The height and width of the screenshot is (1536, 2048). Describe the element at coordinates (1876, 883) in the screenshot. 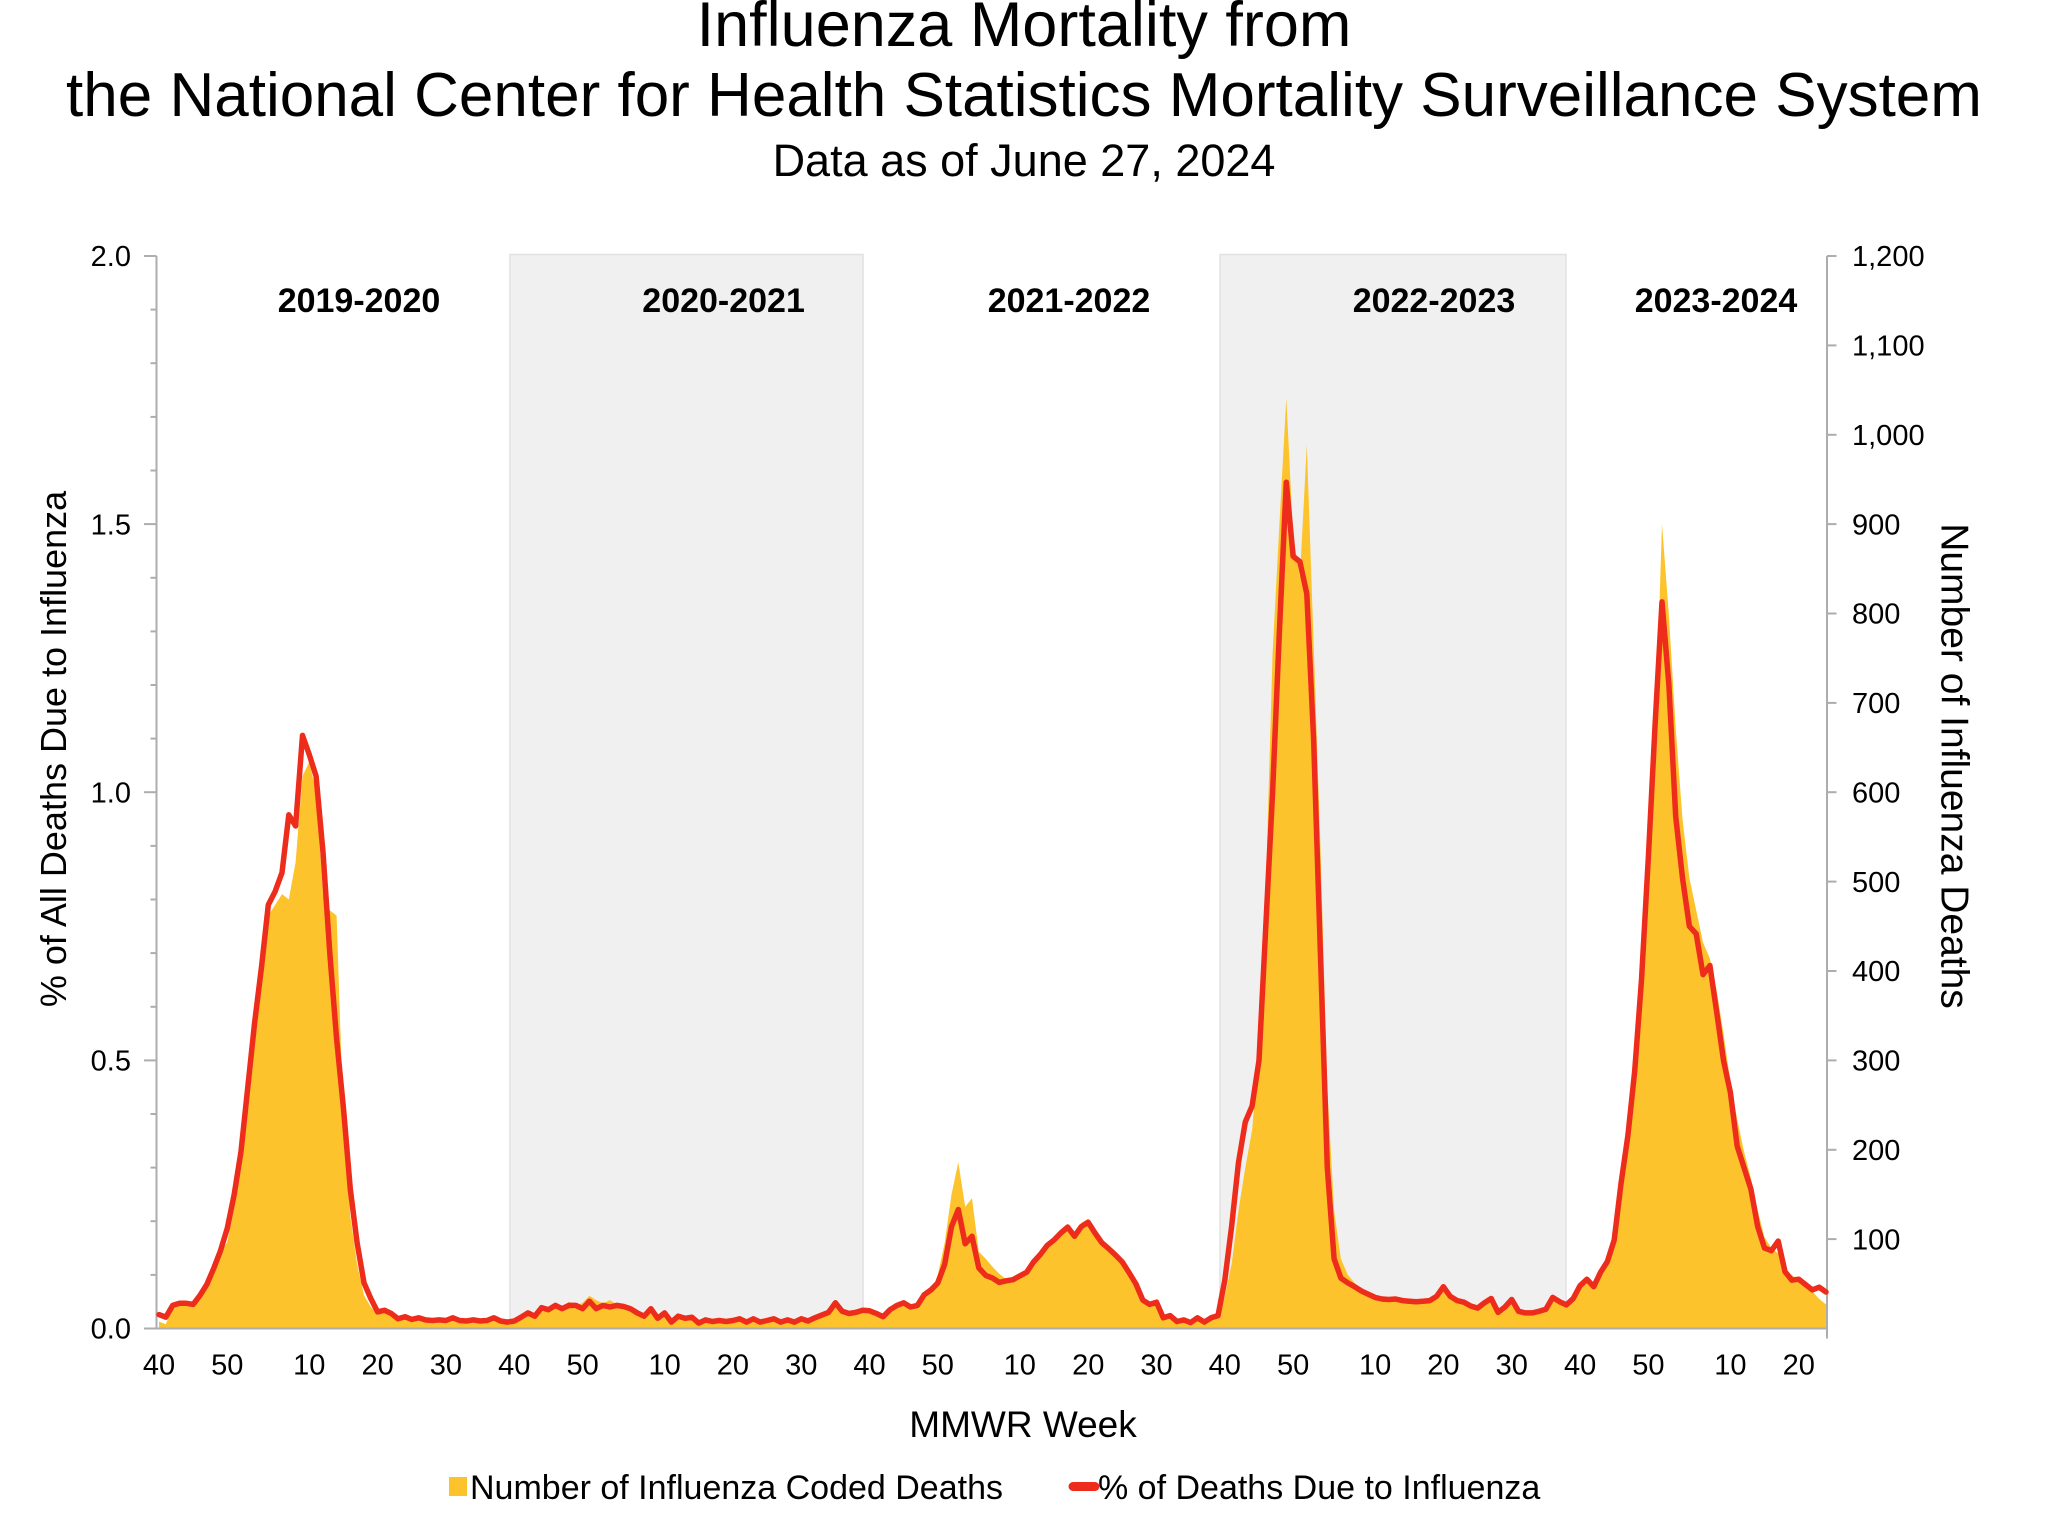

I see `svg-text: 500` at that location.